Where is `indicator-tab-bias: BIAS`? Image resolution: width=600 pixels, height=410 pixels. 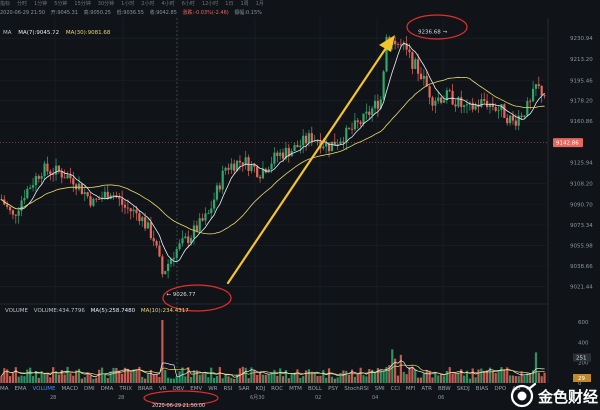
indicator-tab-bias: BIAS is located at coordinates (482, 389).